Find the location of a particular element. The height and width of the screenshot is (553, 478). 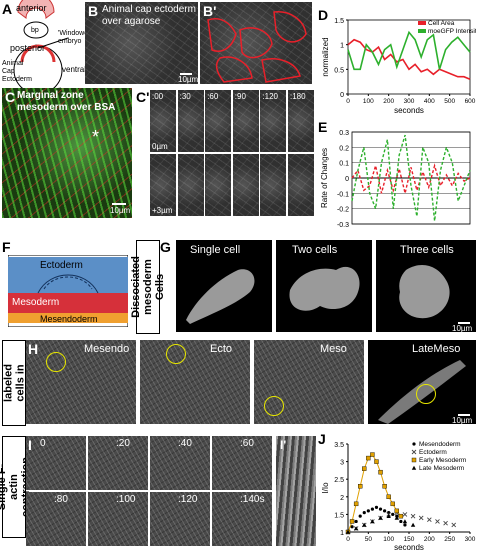

panel-h-scalebar is located at coordinates (464, 415).